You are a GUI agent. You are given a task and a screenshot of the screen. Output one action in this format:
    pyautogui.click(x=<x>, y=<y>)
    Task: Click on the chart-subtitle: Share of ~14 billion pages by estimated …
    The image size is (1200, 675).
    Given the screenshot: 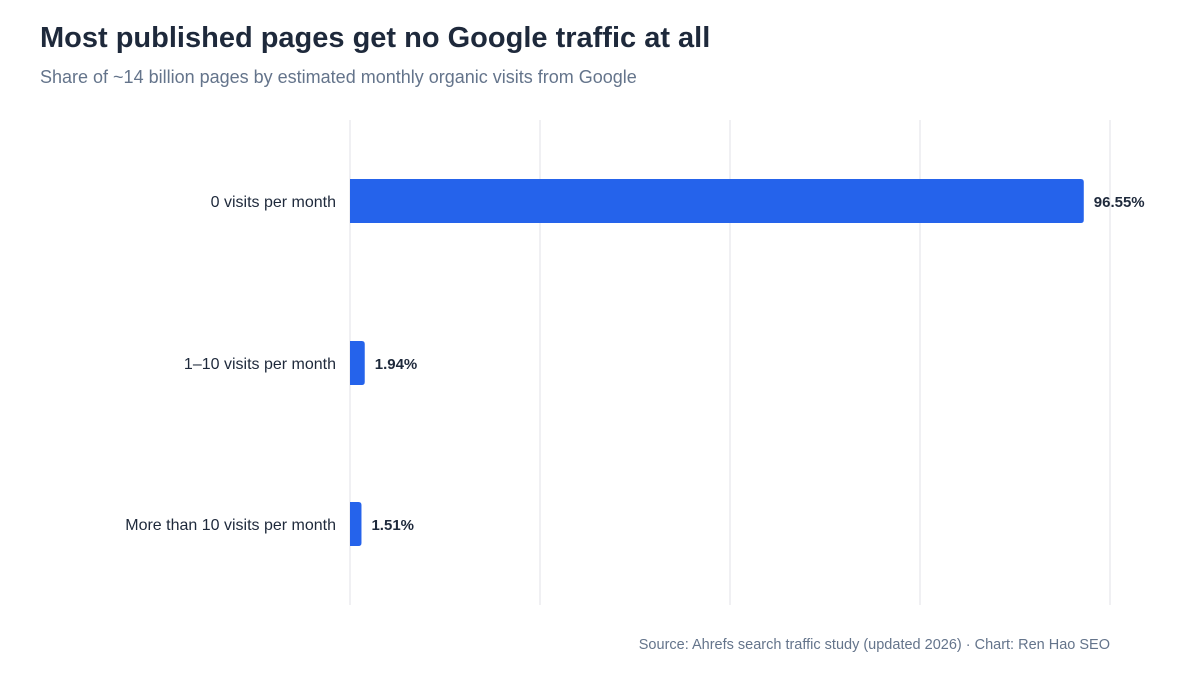 What is the action you would take?
    pyautogui.click(x=338, y=77)
    